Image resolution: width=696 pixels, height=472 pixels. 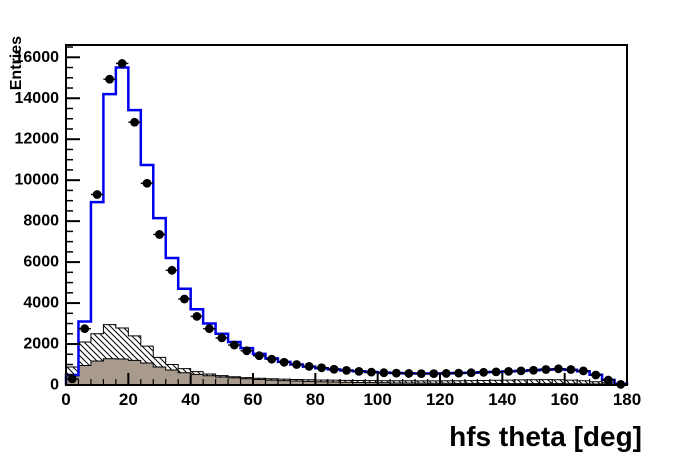 What do you see at coordinates (627, 399) in the screenshot?
I see `x-tick-label: 180` at bounding box center [627, 399].